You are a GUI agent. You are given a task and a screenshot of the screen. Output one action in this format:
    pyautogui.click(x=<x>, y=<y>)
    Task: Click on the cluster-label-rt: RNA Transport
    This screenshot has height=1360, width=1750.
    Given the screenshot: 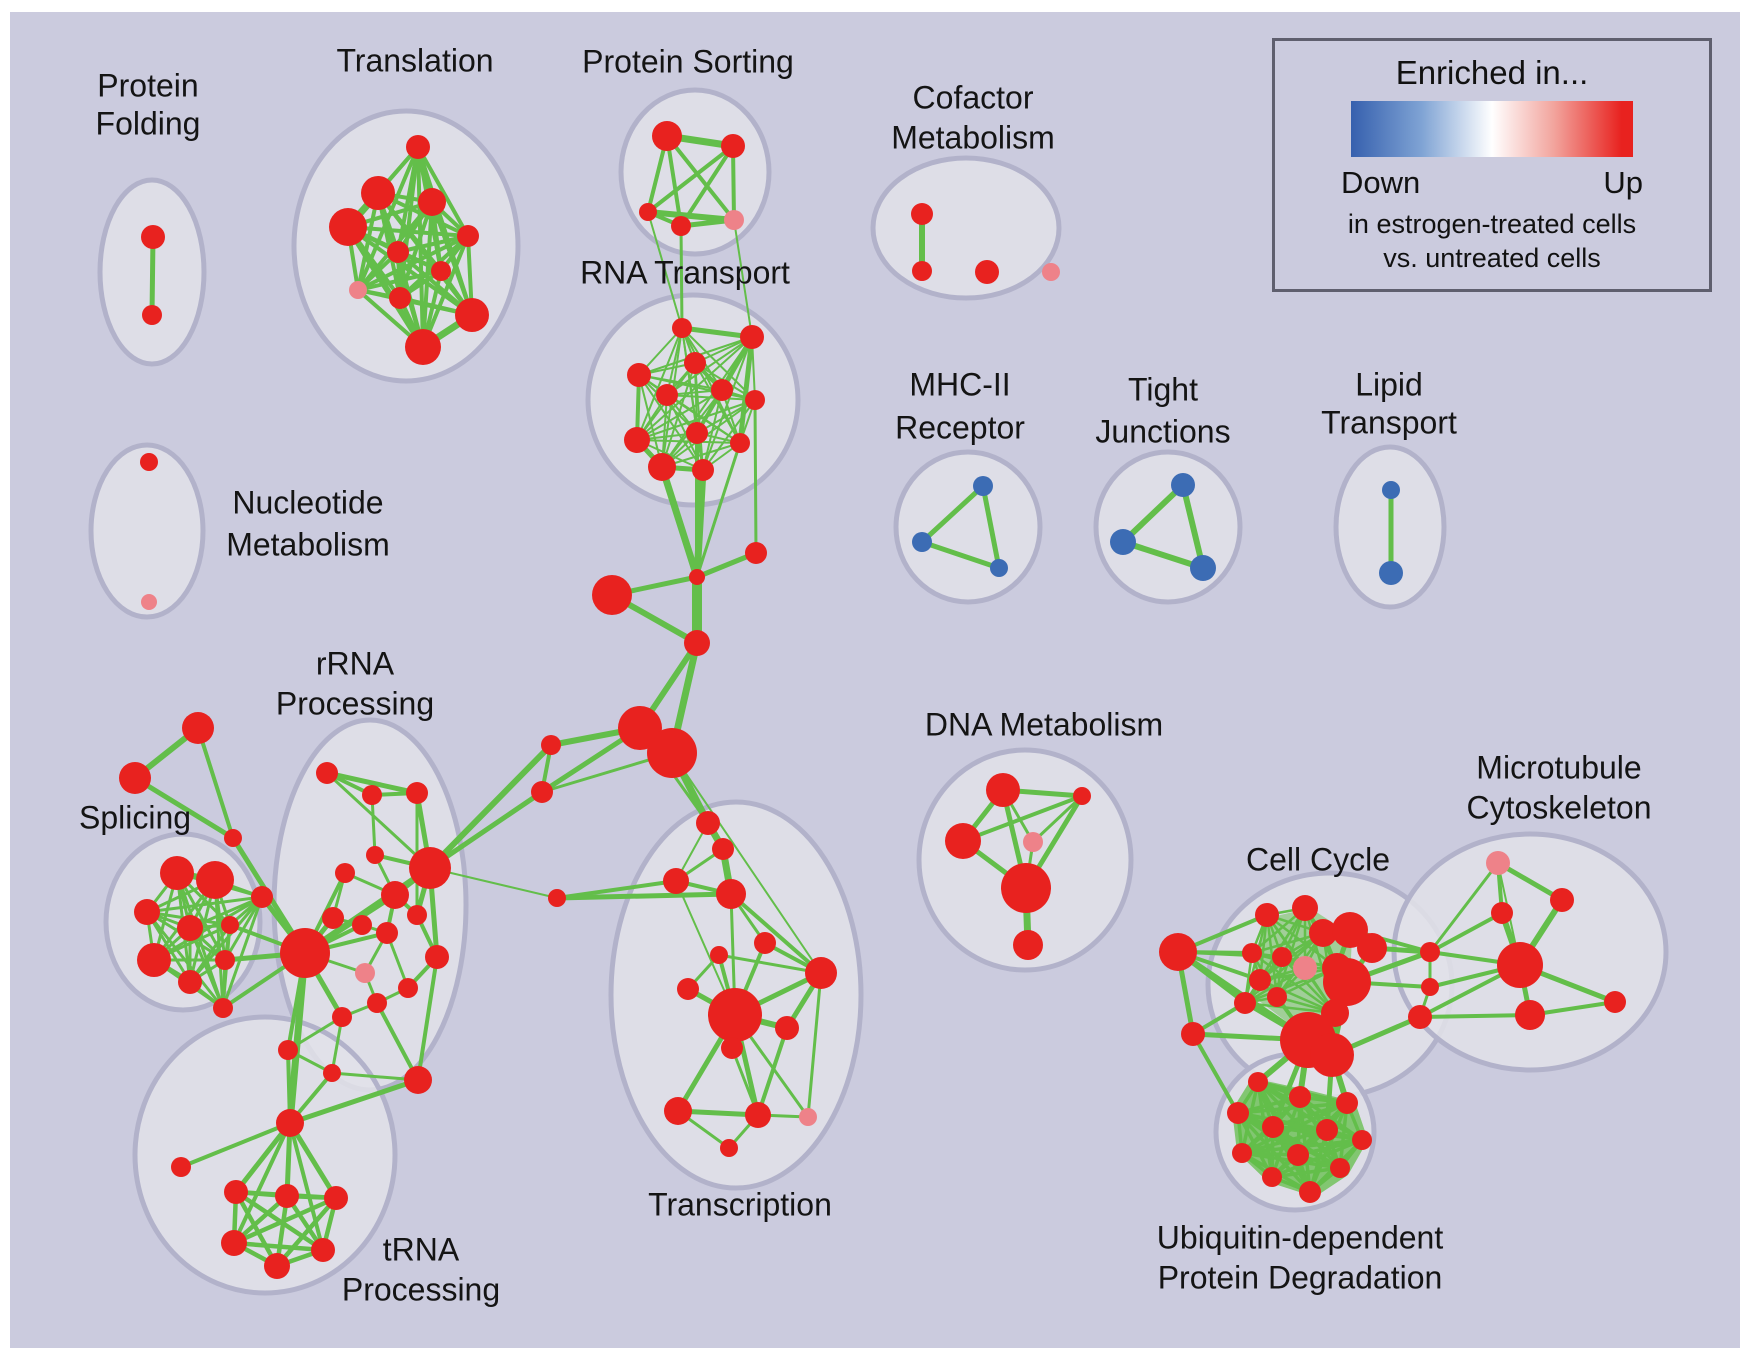 What is the action you would take?
    pyautogui.click(x=685, y=272)
    